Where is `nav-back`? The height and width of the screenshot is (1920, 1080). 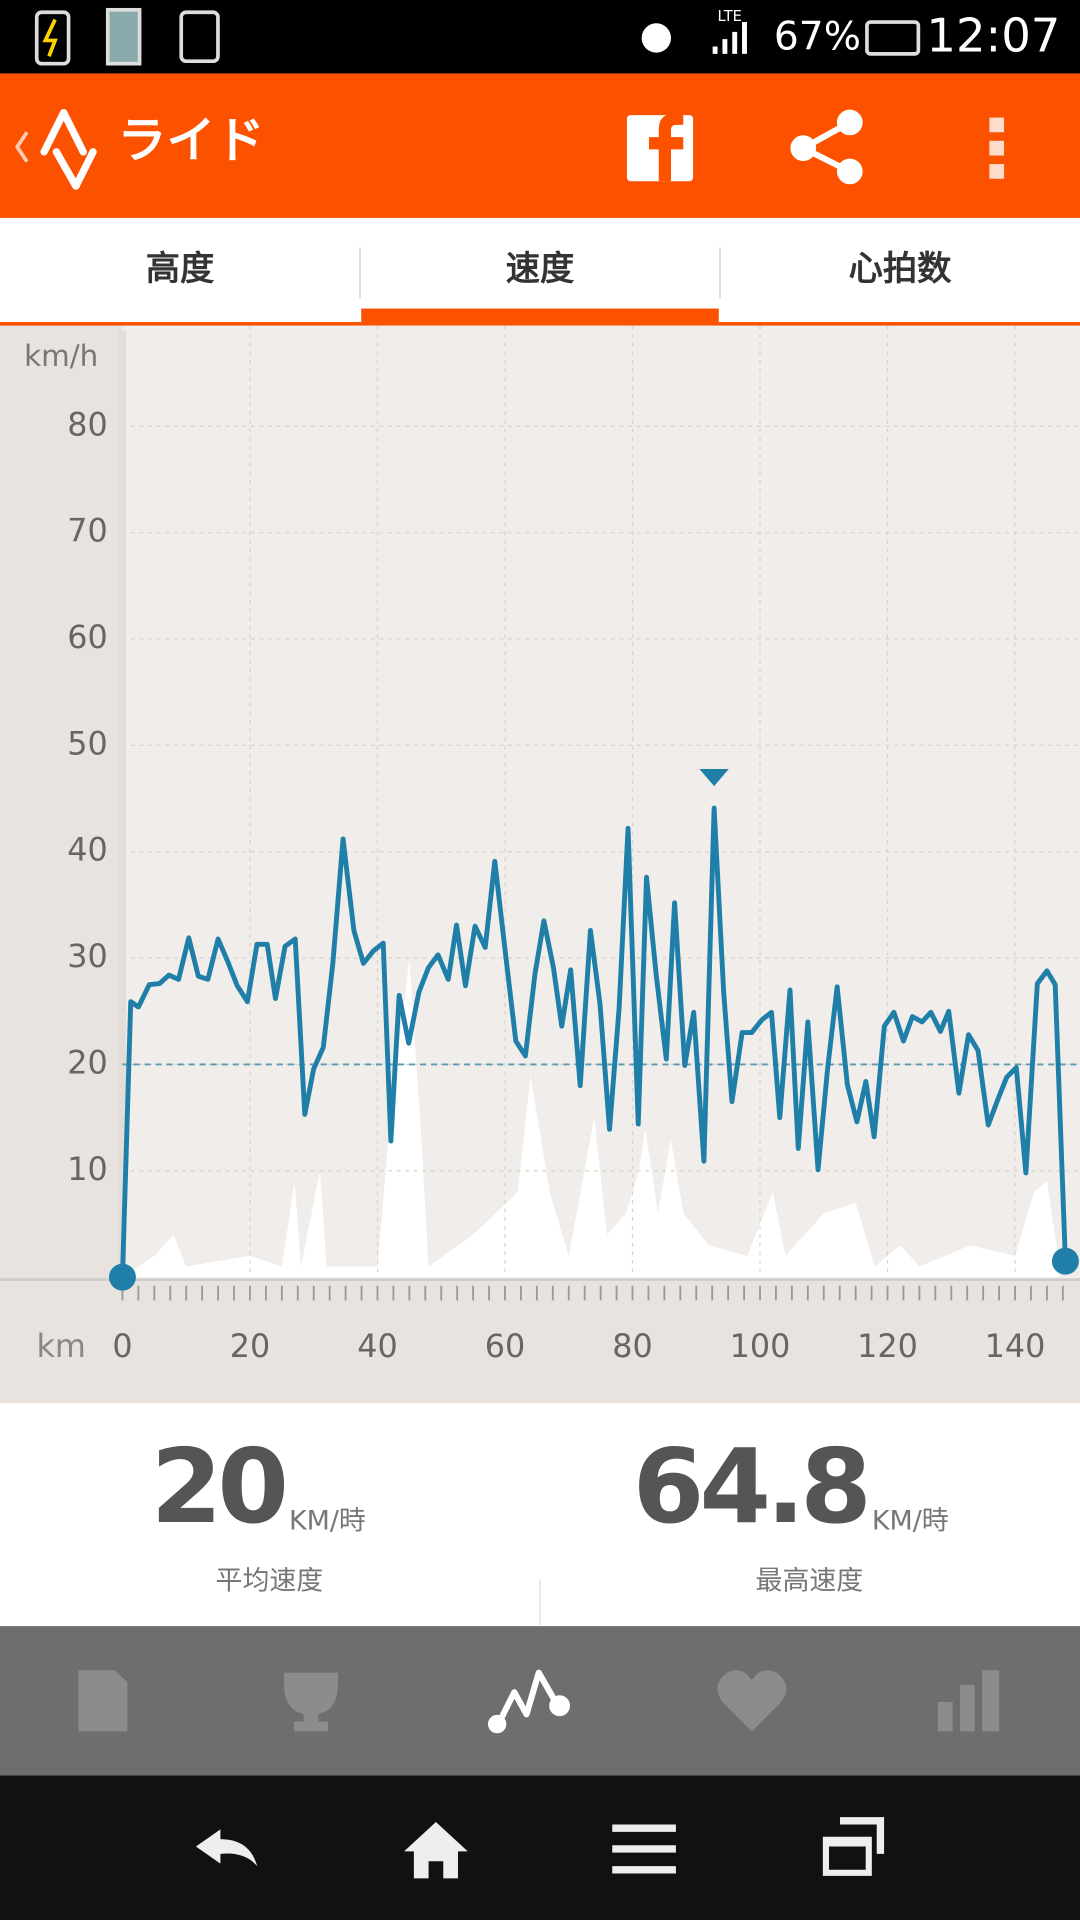
nav-back is located at coordinates (226, 1848).